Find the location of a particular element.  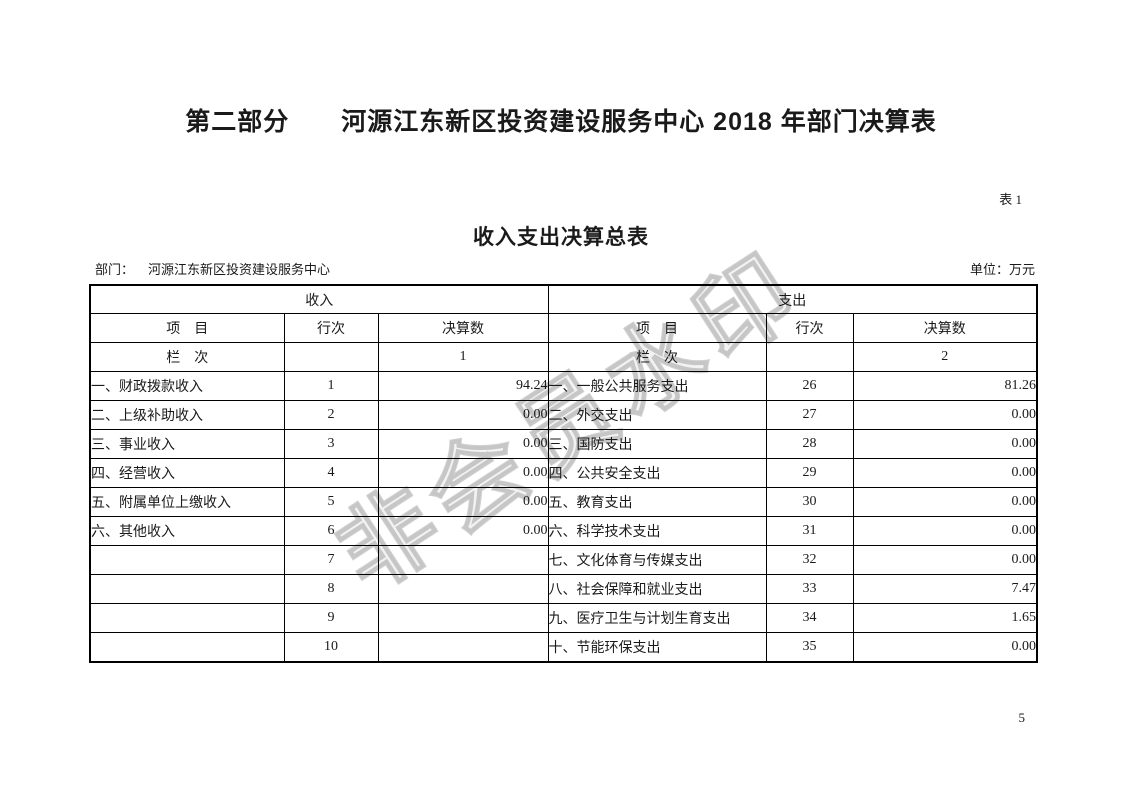

income-line-cell: 3 is located at coordinates (331, 444).